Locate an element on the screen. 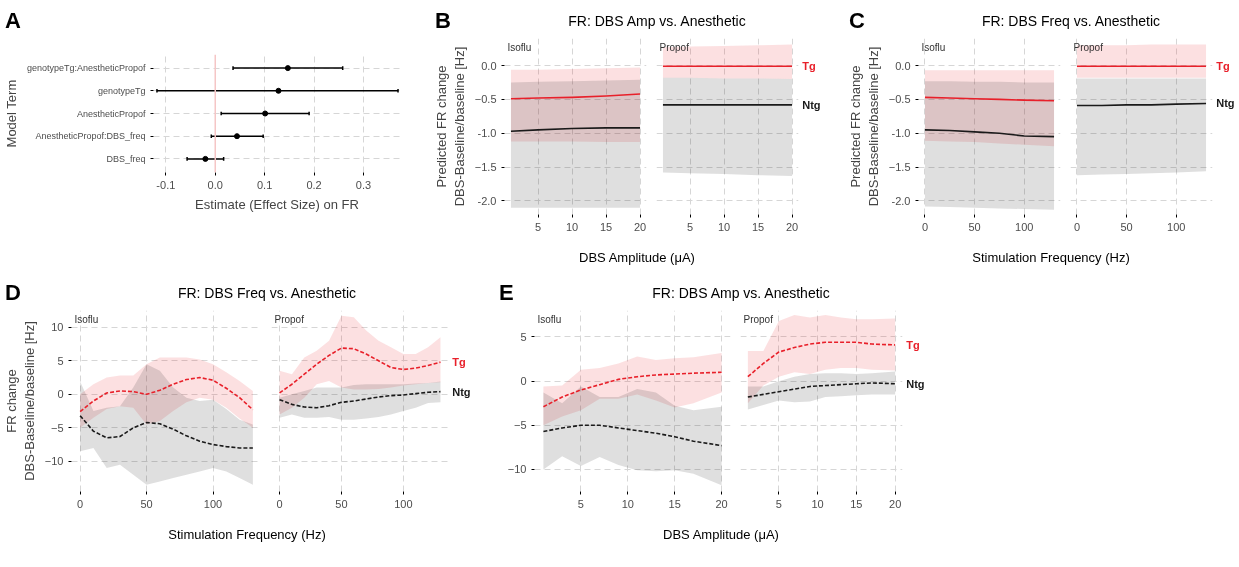 Image resolution: width=1239 pixels, height=567 pixels. y-tick-label: AnestheticPropof:DBS_freq is located at coordinates (90, 136).